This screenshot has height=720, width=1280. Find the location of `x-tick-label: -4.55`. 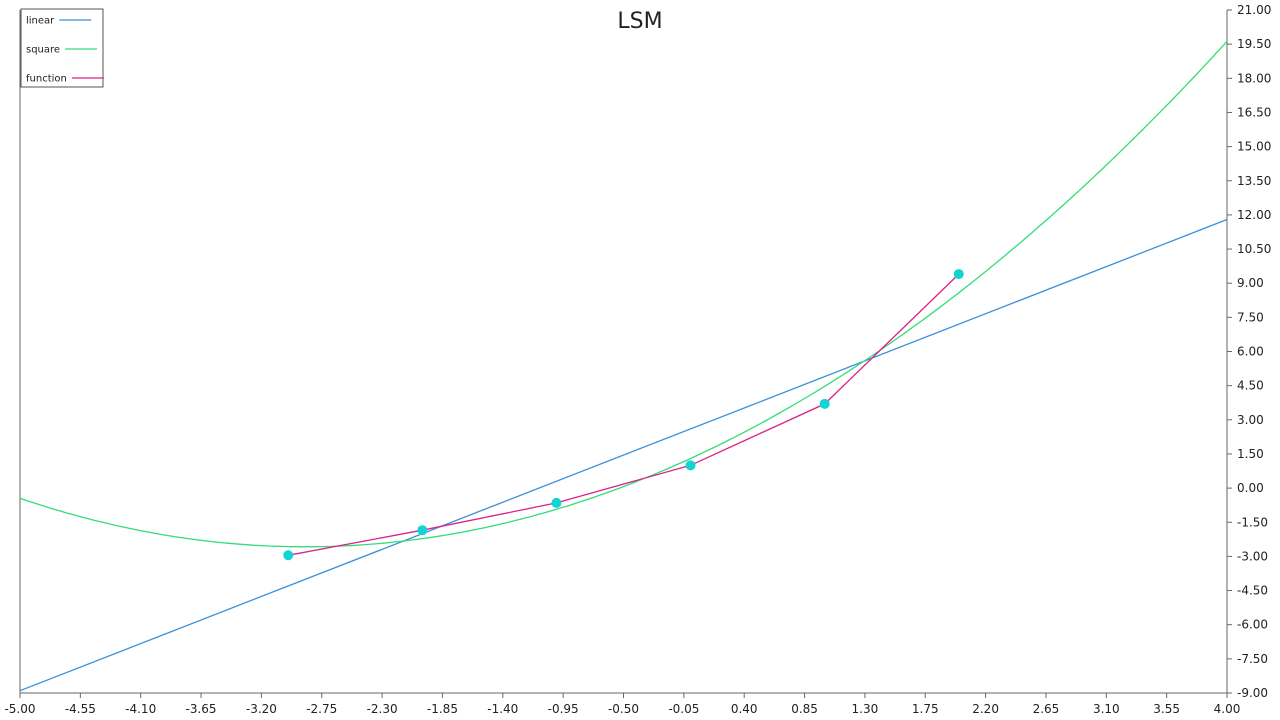

x-tick-label: -4.55 is located at coordinates (80, 709).